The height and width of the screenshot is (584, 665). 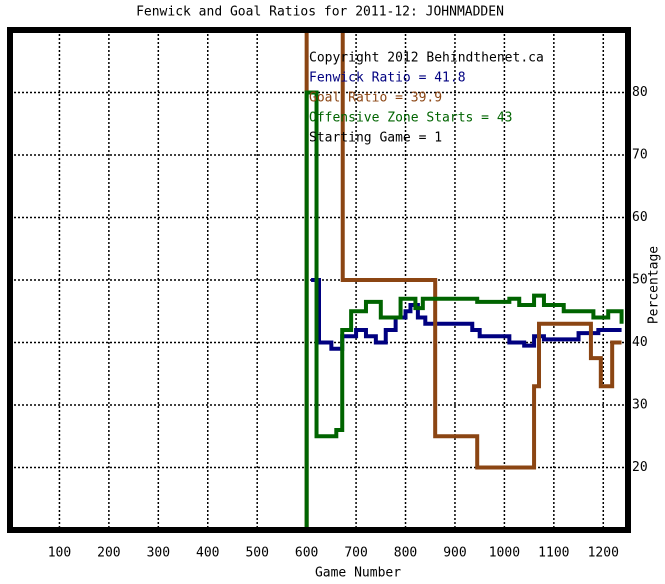 What do you see at coordinates (603, 553) in the screenshot?
I see `x-tick-label: 1200` at bounding box center [603, 553].